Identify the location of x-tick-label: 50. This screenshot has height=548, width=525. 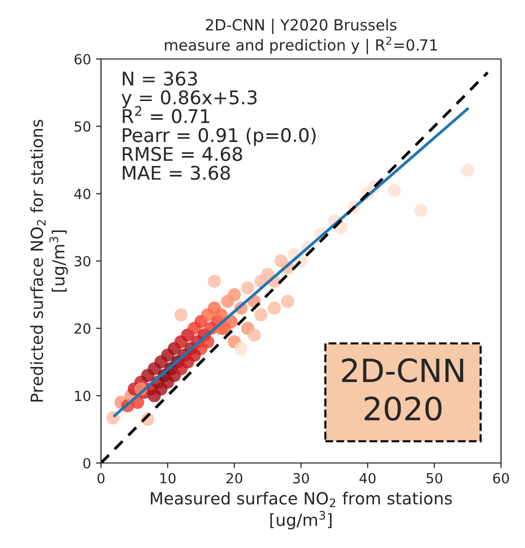
(434, 478).